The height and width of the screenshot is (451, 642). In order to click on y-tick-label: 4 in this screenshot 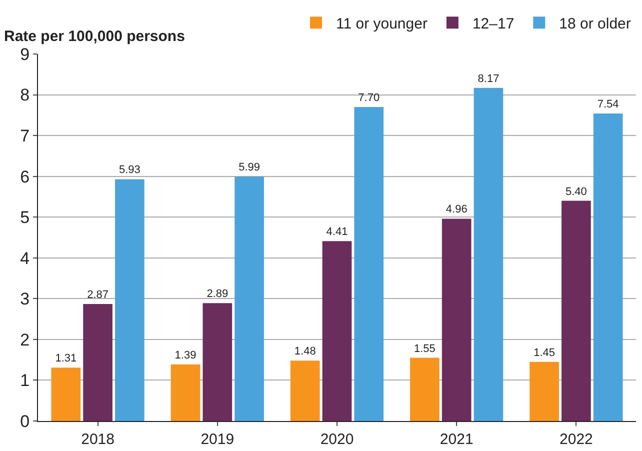, I will do `click(25, 258)`.